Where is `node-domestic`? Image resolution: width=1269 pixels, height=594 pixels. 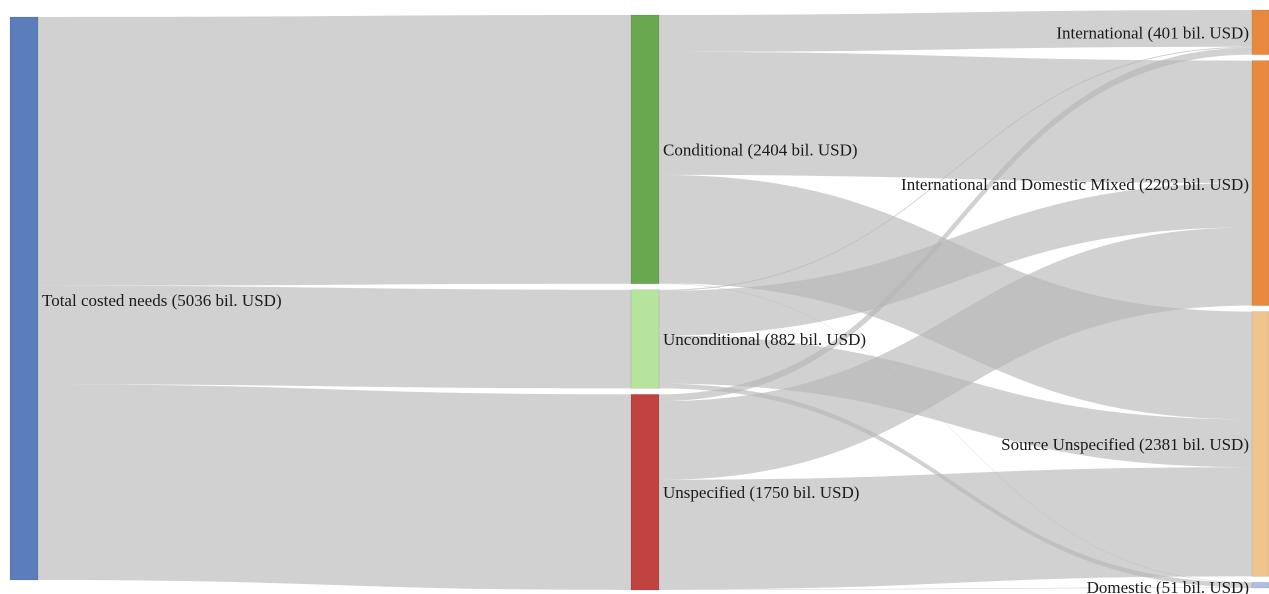 node-domestic is located at coordinates (1260, 585).